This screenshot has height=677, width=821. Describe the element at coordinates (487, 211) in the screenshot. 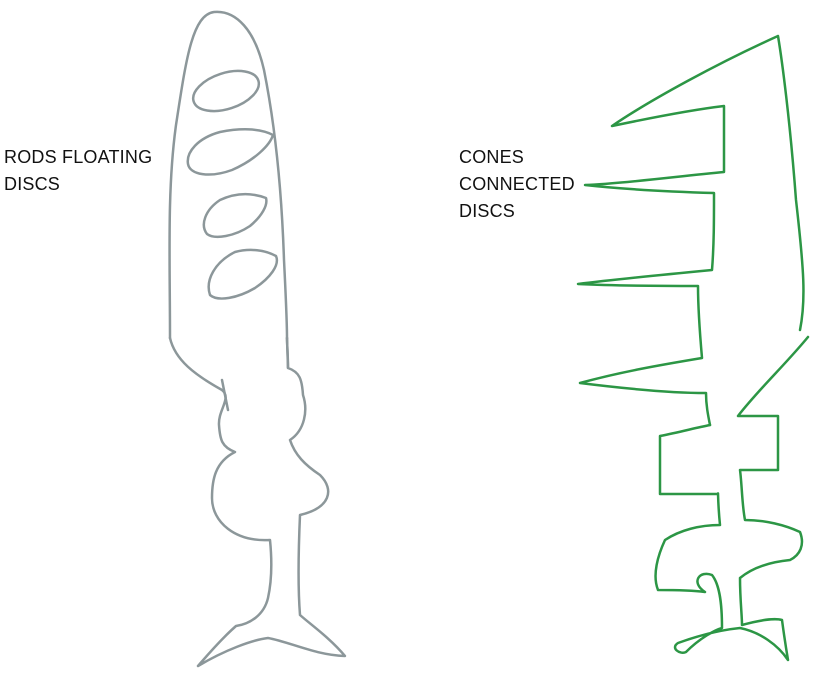

I see `cone-label-line-3: DISCS` at that location.